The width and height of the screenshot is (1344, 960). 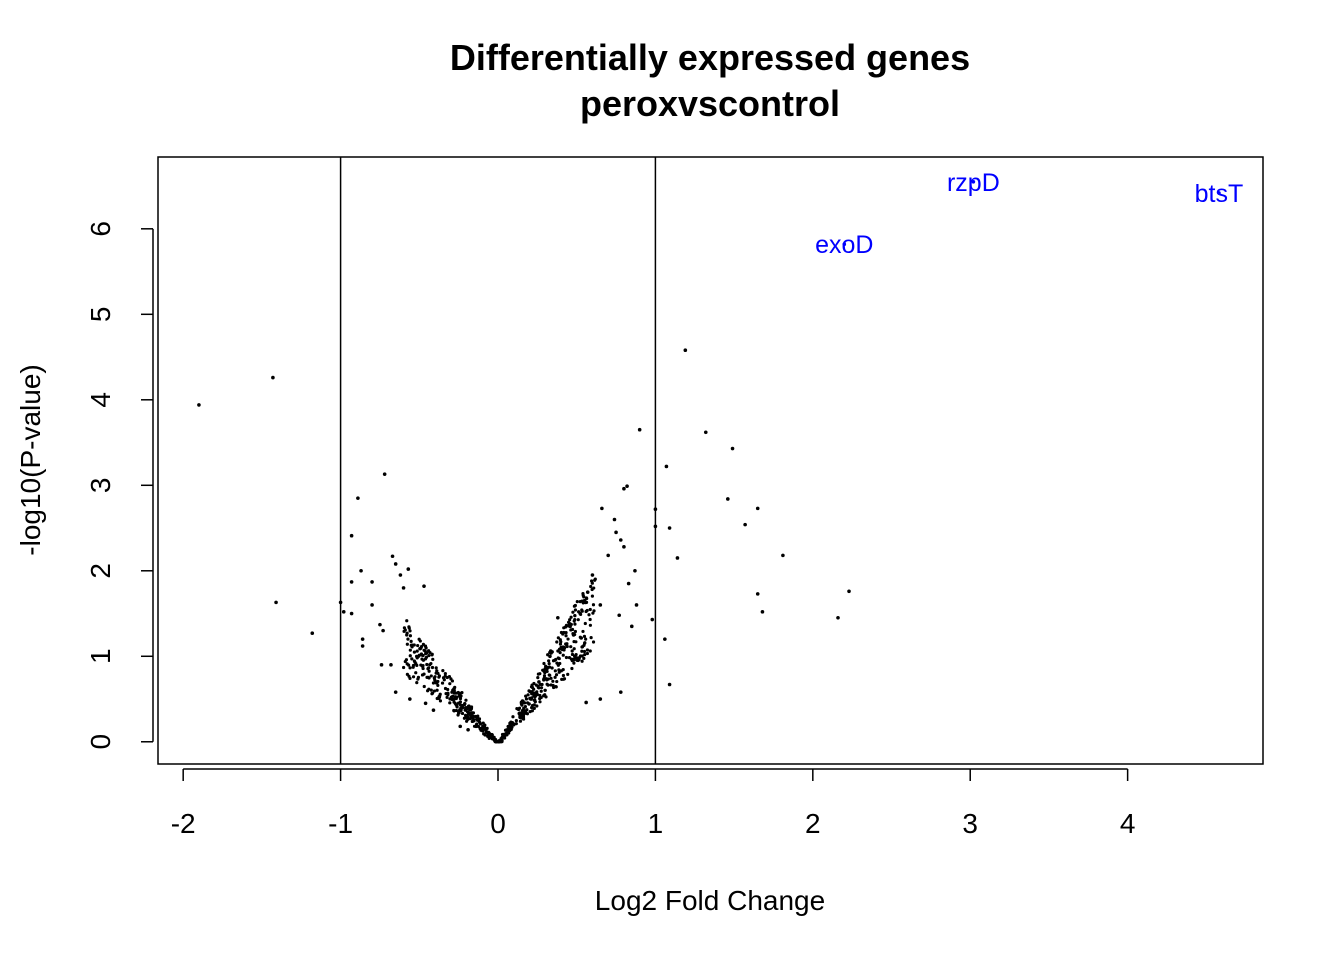 What do you see at coordinates (973, 181) in the screenshot?
I see `highlight-point` at bounding box center [973, 181].